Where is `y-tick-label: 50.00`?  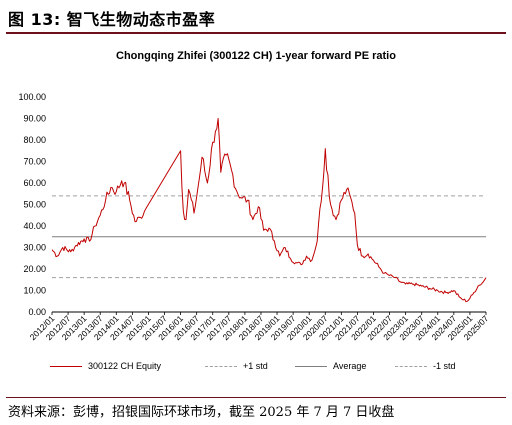 y-tick-label: 50.00 is located at coordinates (34, 205).